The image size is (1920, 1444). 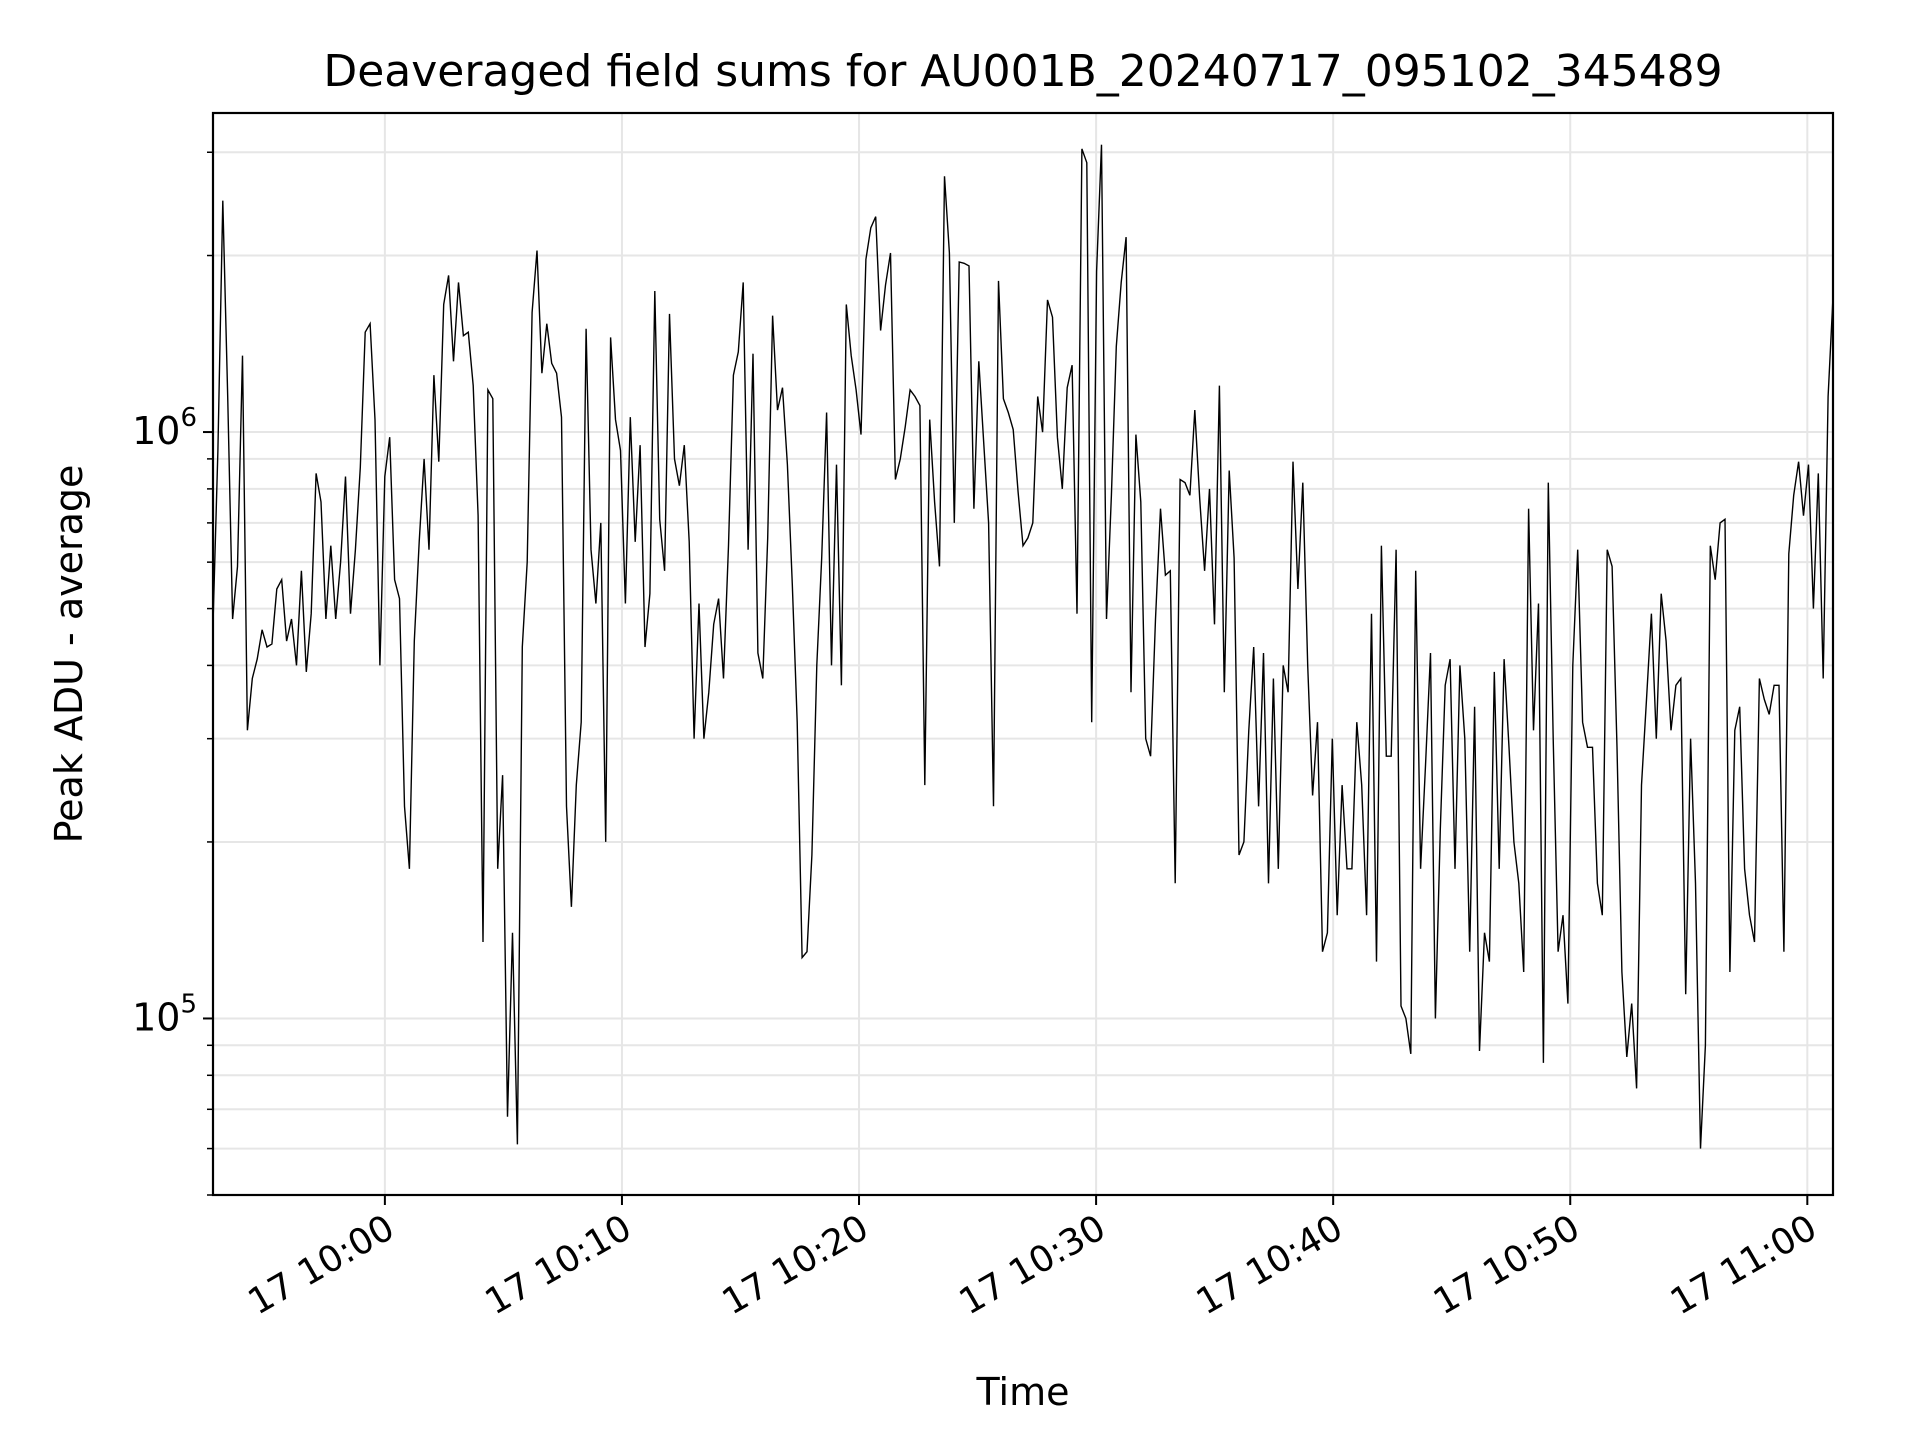 What do you see at coordinates (69, 654) in the screenshot?
I see `y-axis-label: Peak ADU - average` at bounding box center [69, 654].